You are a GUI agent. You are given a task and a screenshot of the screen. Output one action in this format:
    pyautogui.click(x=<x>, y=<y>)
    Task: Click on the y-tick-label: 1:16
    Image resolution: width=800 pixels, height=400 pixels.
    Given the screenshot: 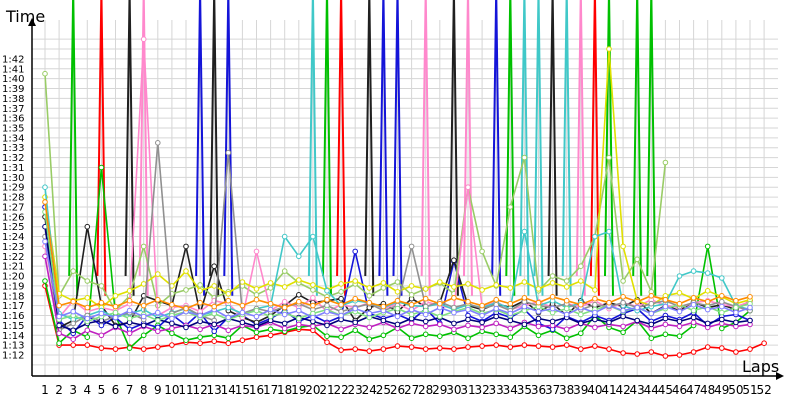 What is the action you would take?
    pyautogui.click(x=13, y=316)
    